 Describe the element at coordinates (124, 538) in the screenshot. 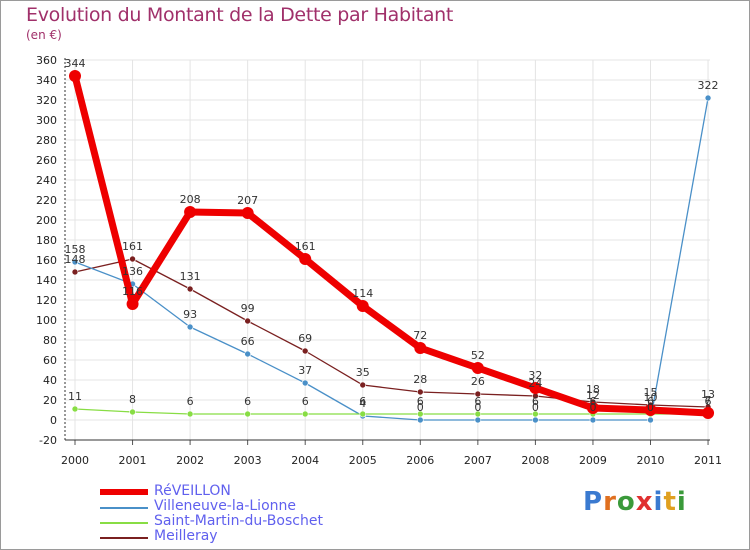

I see `legend-swatch-meilleray` at that location.